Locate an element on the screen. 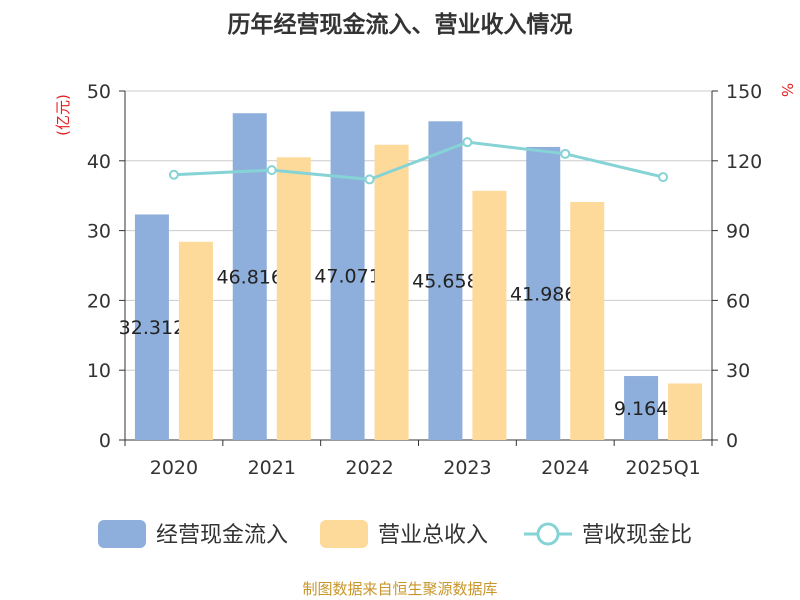 The width and height of the screenshot is (800, 600). left-axis-unit: (亿元) is located at coordinates (63, 115).